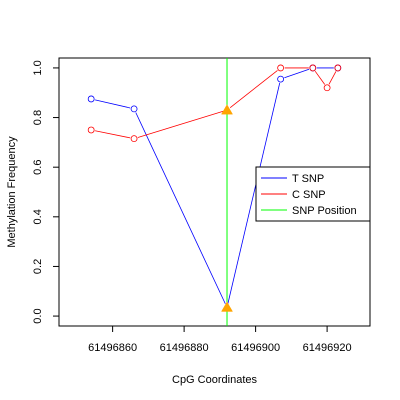 Image resolution: width=400 pixels, height=400 pixels. What do you see at coordinates (255, 348) in the screenshot?
I see `x-tick-label: 61496900` at bounding box center [255, 348].